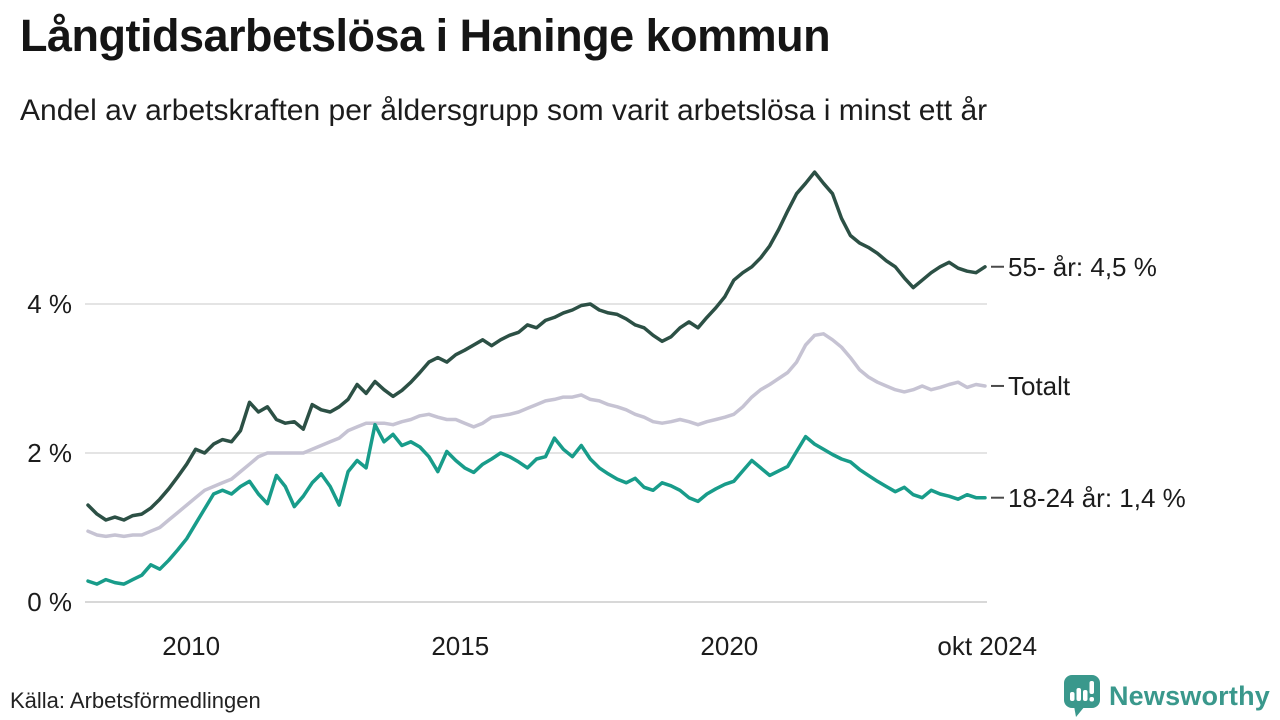 This screenshot has height=720, width=1280. What do you see at coordinates (460, 646) in the screenshot?
I see `x-axis-tick-label-2015: 2015` at bounding box center [460, 646].